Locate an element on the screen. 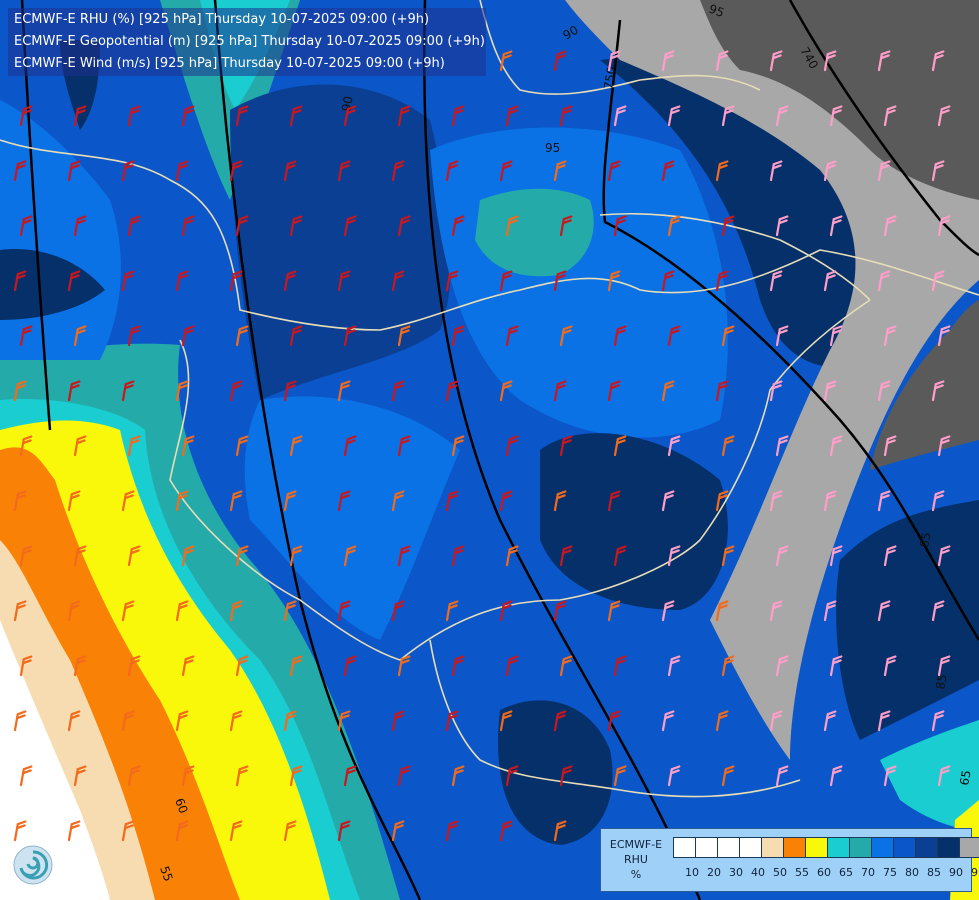 The image size is (979, 900). ecmwf-logo-icon is located at coordinates (33, 865).